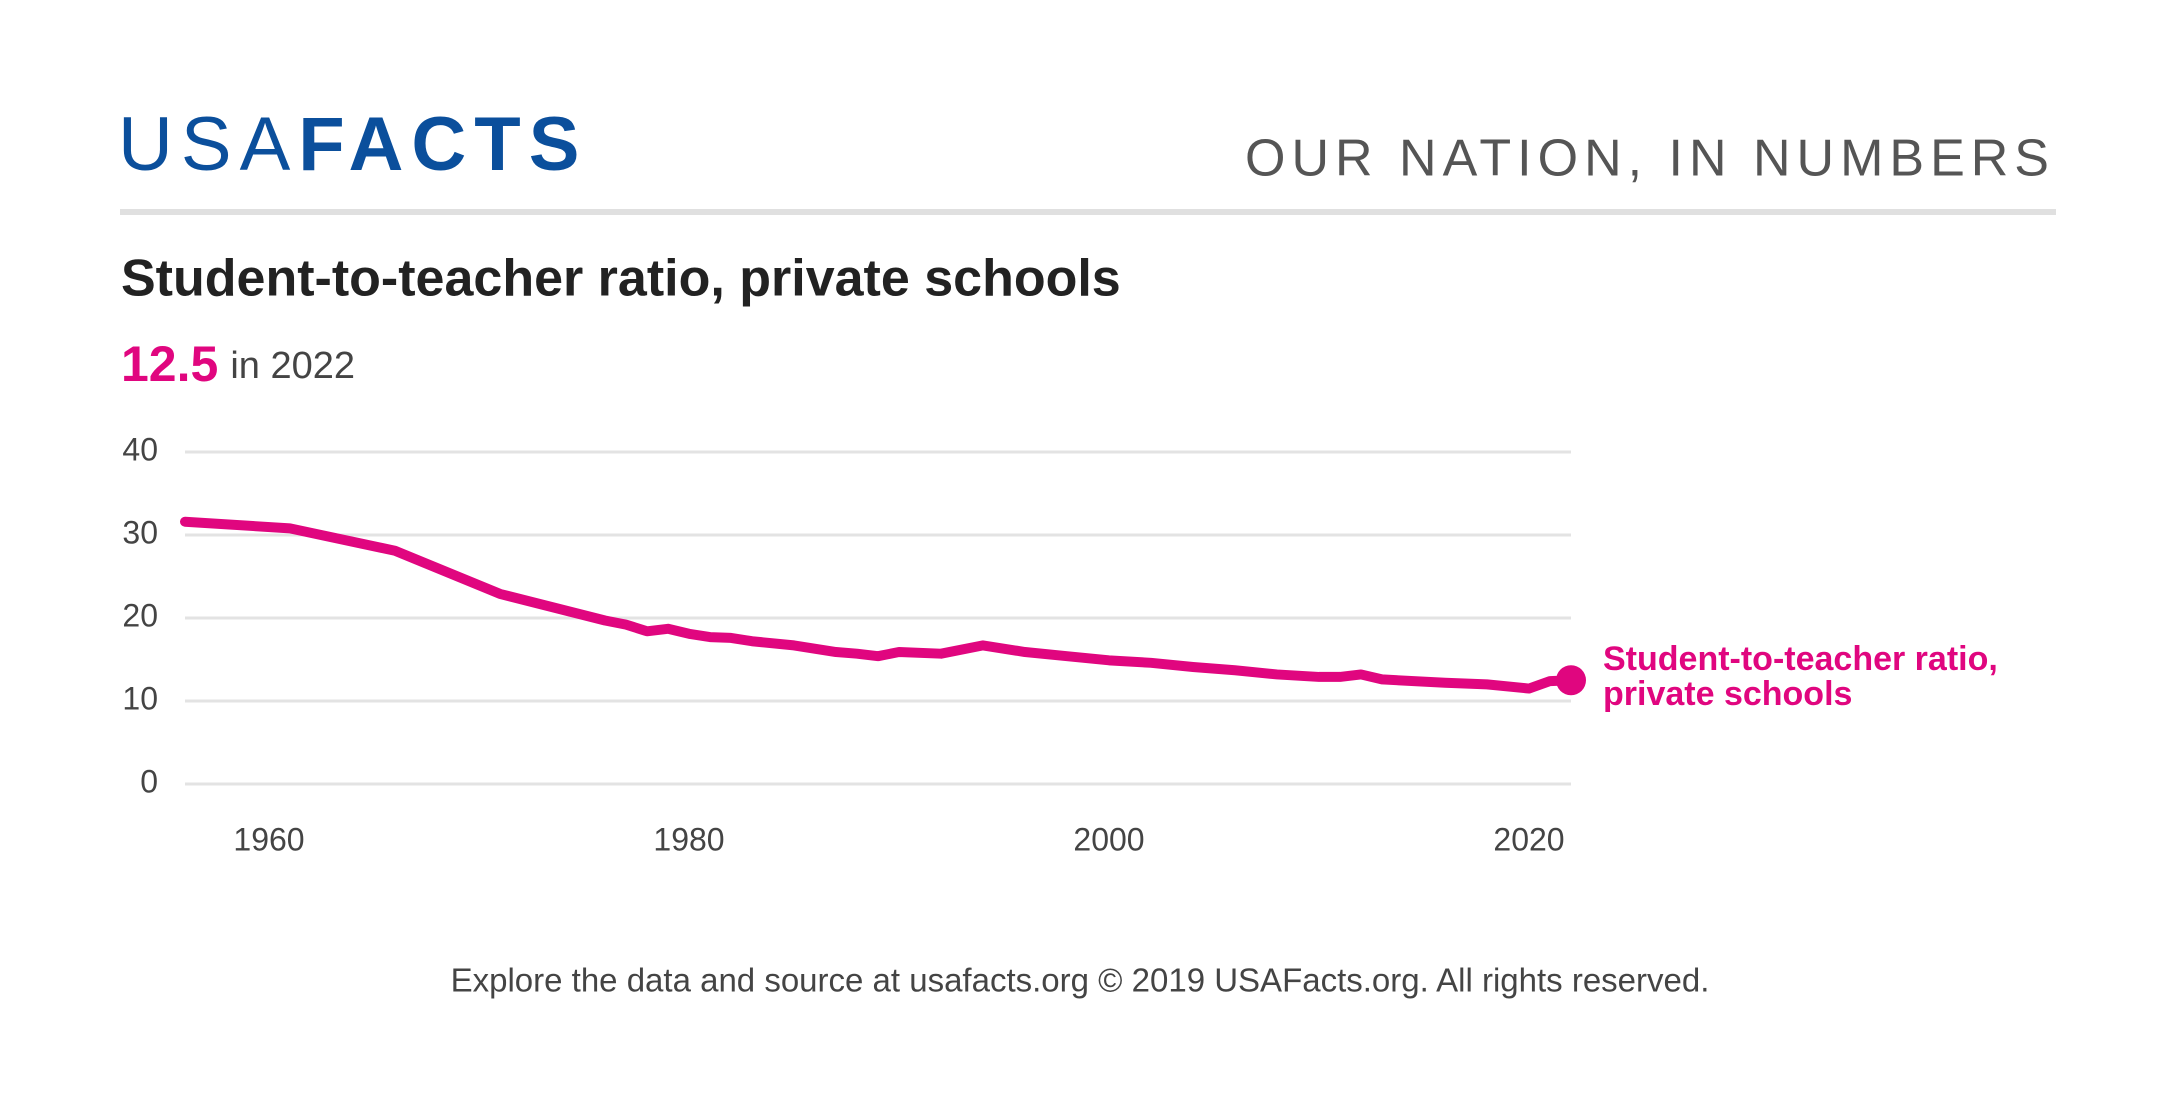 The image size is (2160, 1107). Describe the element at coordinates (1528, 839) in the screenshot. I see `x-tick-label: 2020` at that location.